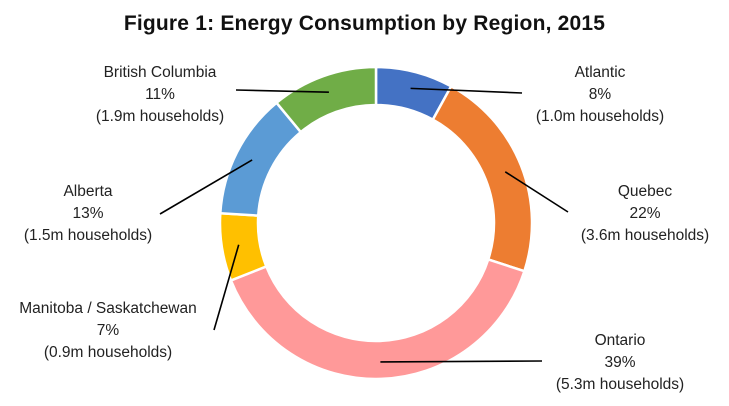 This screenshot has height=406, width=729. I want to click on leader-line-quebec, so click(536, 192).